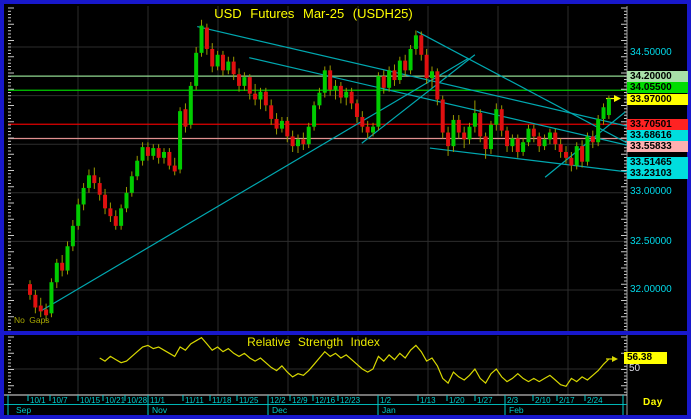 The height and width of the screenshot is (419, 691). What do you see at coordinates (325, 400) in the screenshot?
I see `date-tick-label: 12/16` at bounding box center [325, 400].